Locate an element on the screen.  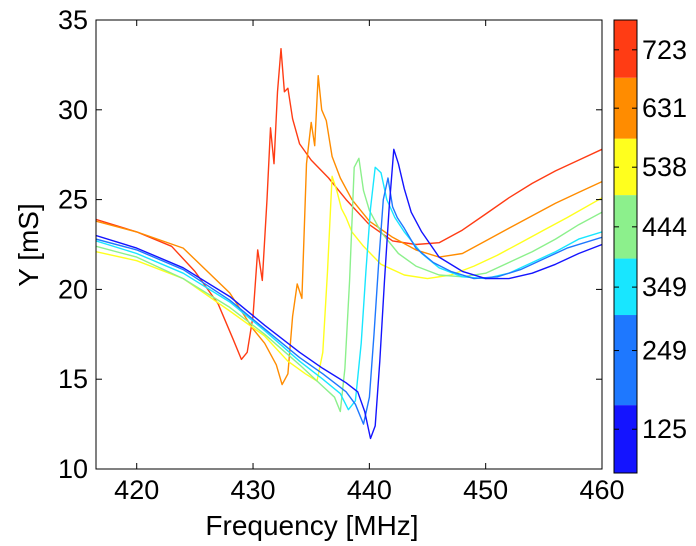
colorbar: 125 249 349 444 538 631 723 is located at coordinates (650, 246).